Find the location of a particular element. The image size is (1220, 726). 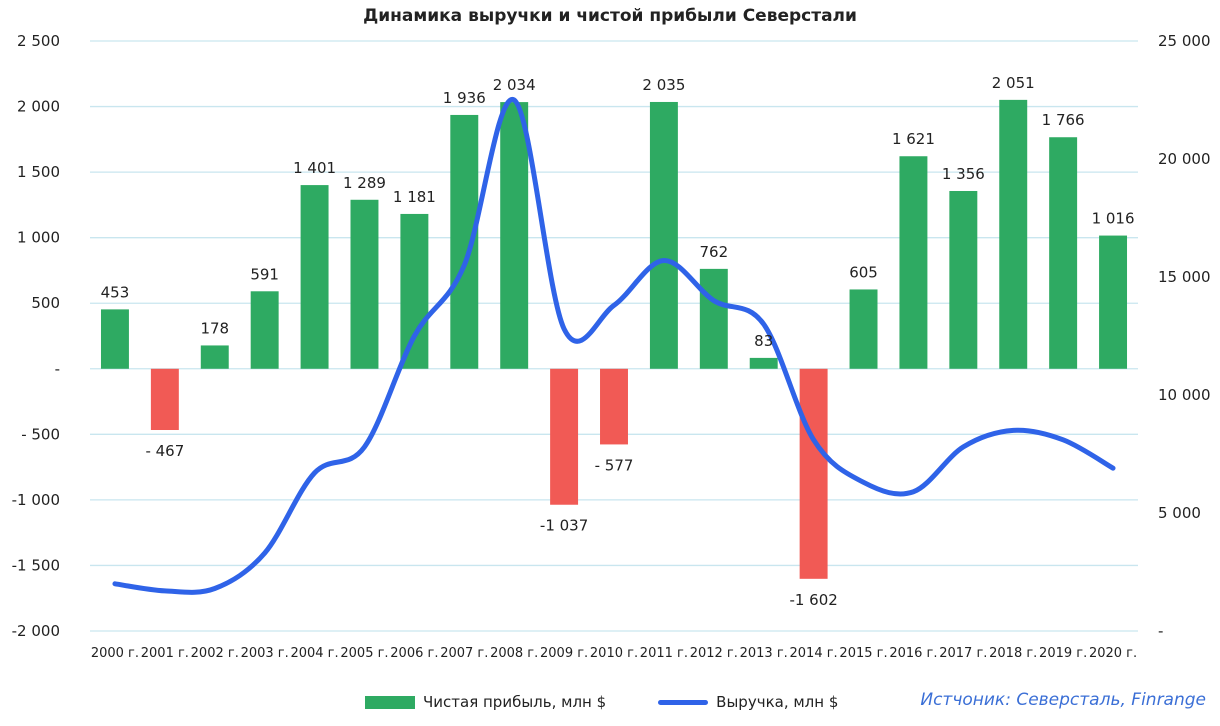

data-label: 2 034 is located at coordinates (514, 85).